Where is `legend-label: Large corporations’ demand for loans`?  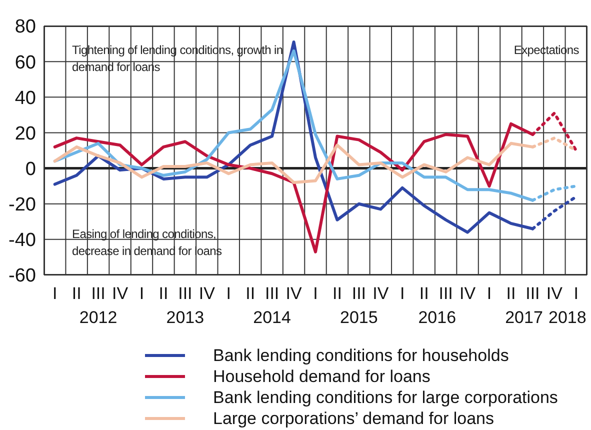 legend-label: Large corporations’ demand for loans is located at coordinates (353, 418).